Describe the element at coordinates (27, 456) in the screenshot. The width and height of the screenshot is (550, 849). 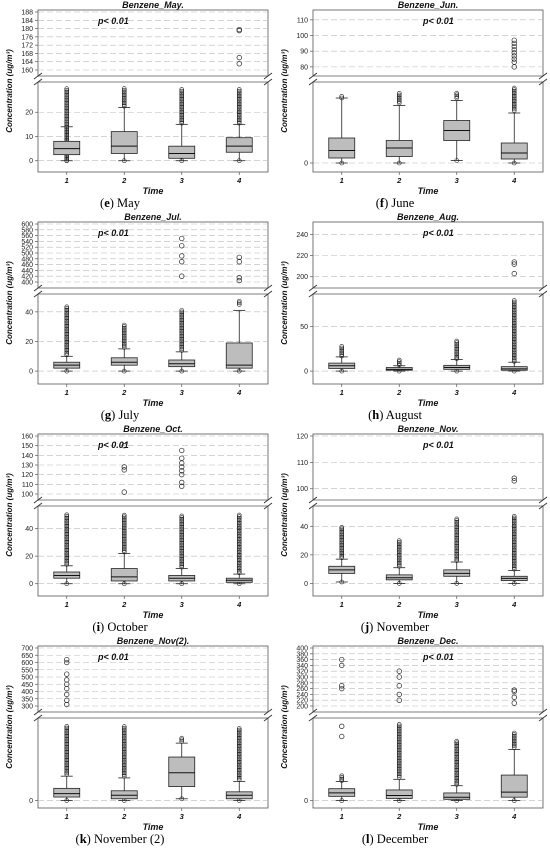
I see `y-tick-label: 140` at that location.